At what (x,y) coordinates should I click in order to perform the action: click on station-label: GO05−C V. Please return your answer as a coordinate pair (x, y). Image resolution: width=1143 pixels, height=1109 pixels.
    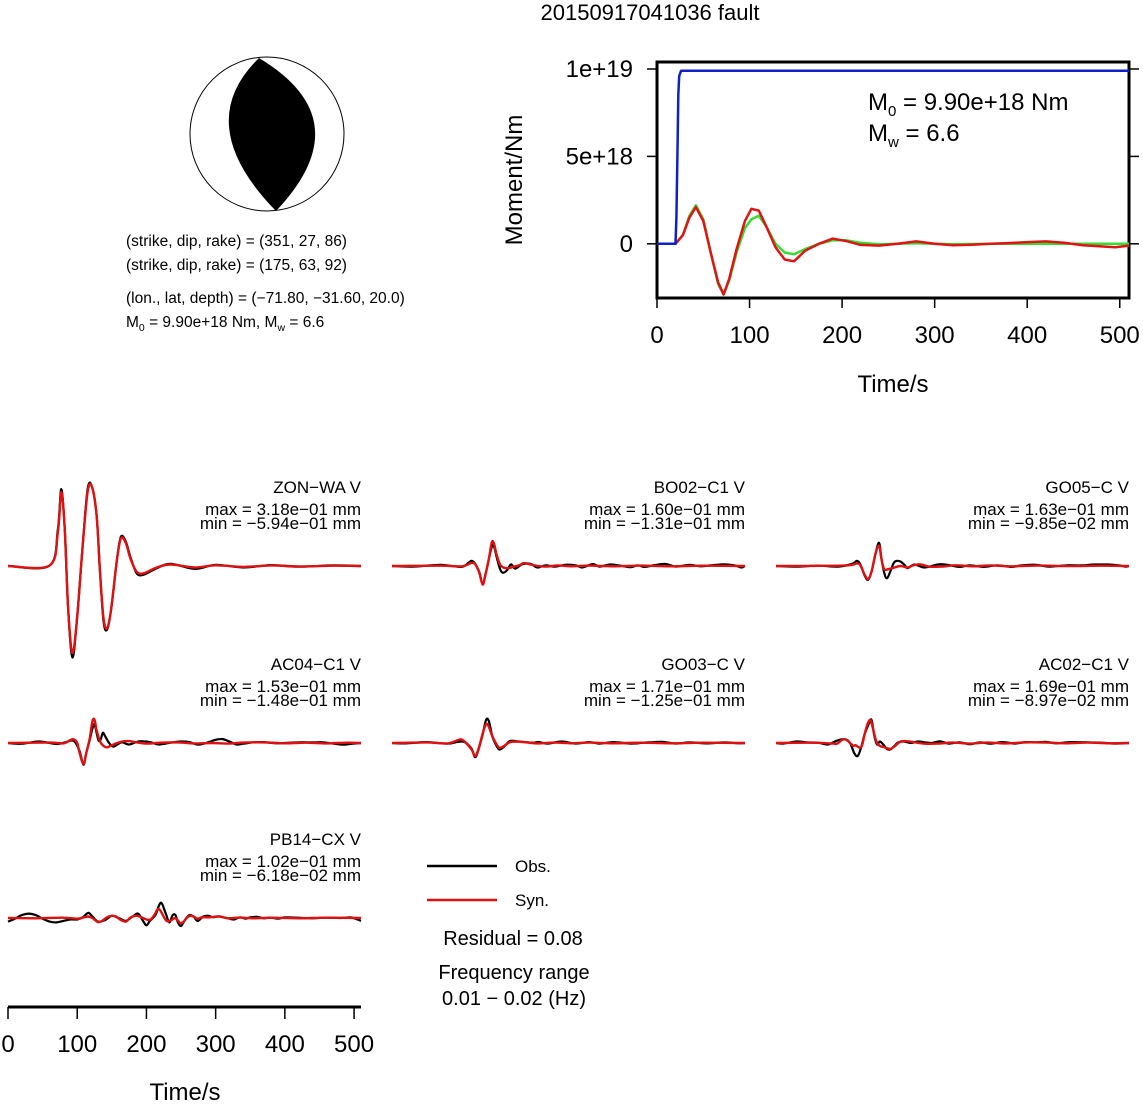
    Looking at the image, I should click on (1087, 487).